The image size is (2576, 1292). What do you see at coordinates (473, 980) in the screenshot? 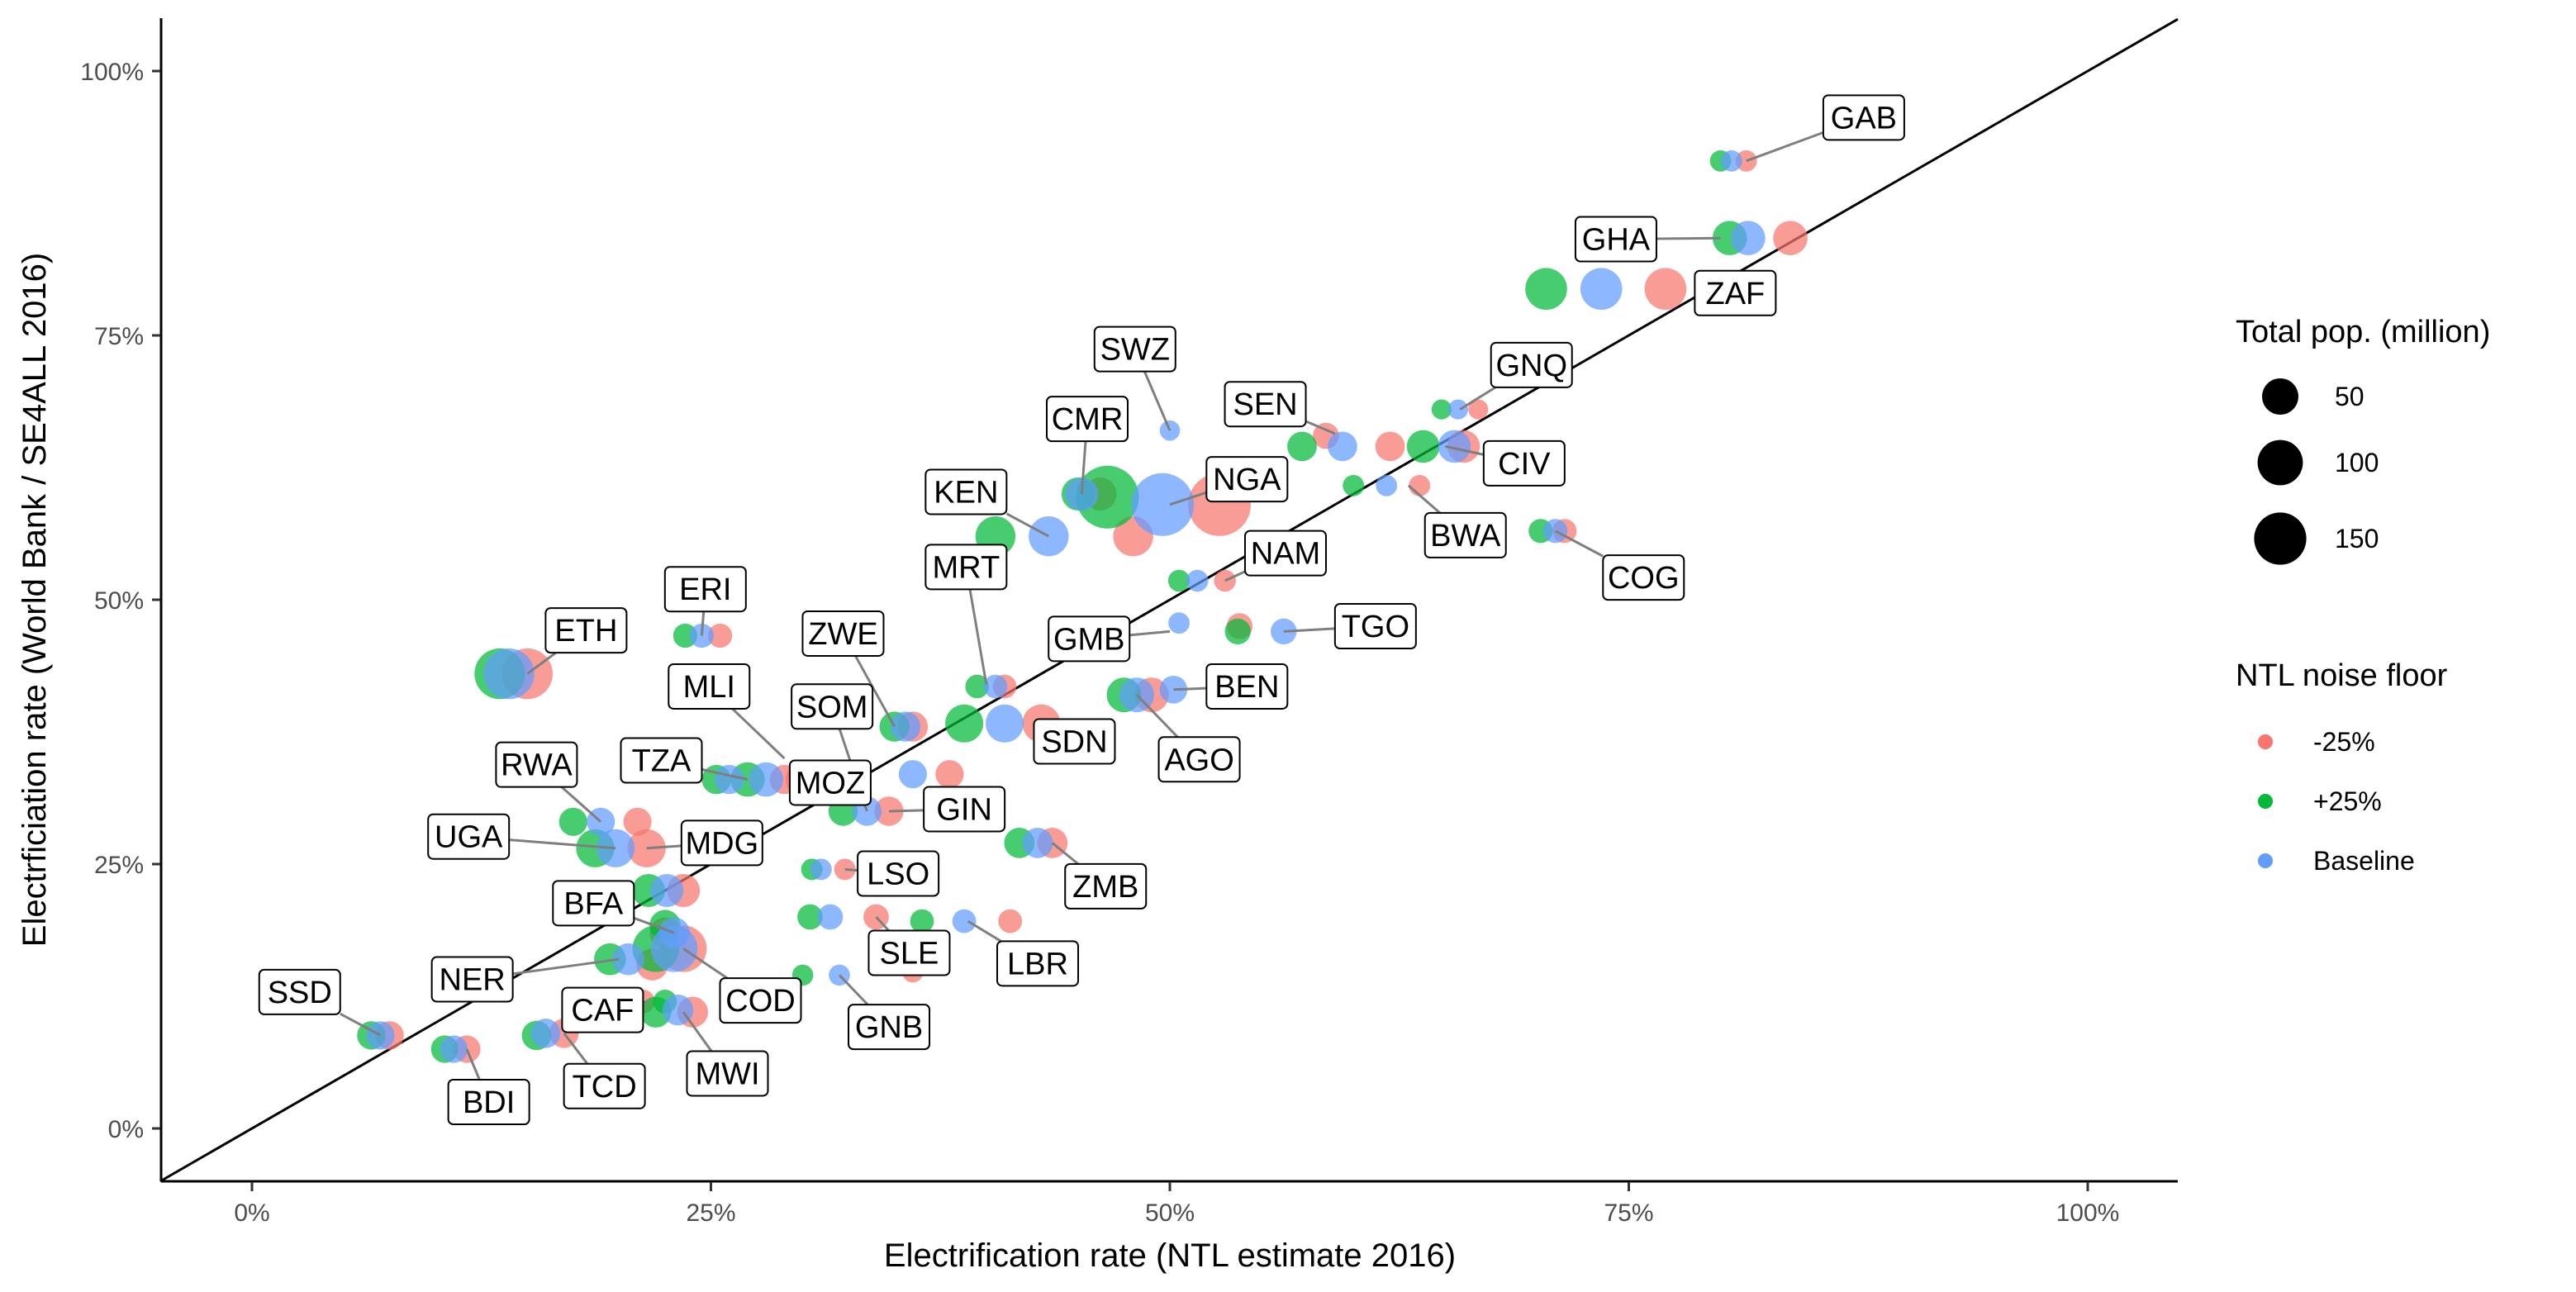
I see `label-text: NER` at bounding box center [473, 980].